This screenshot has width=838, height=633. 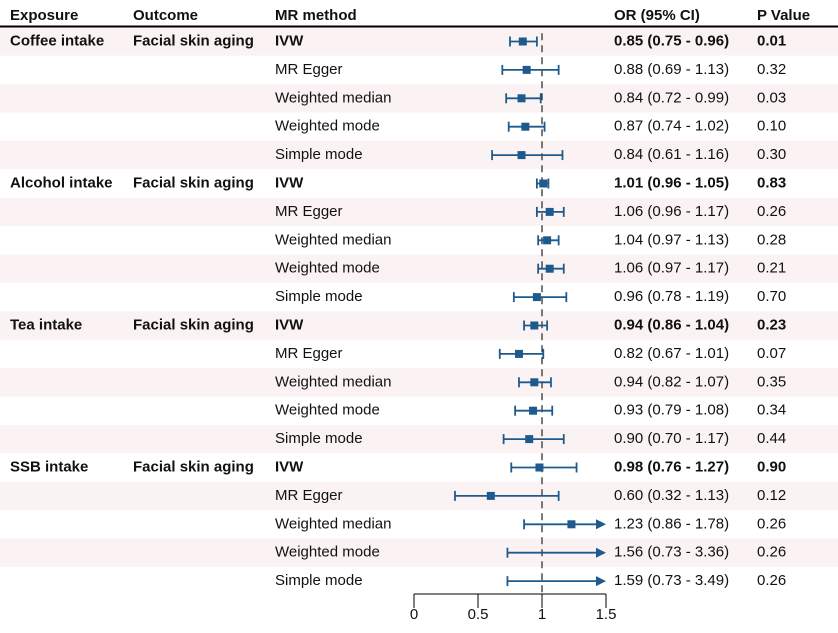 What do you see at coordinates (783, 15) in the screenshot?
I see `header-p: P Value` at bounding box center [783, 15].